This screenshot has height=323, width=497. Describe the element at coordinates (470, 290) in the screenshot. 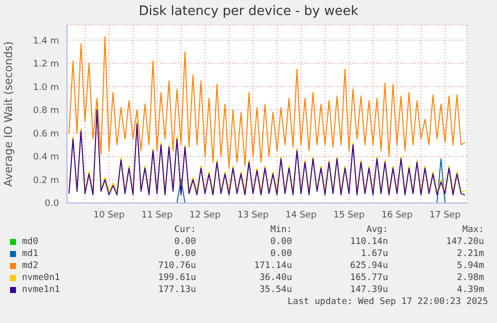

I see `text: 4.39m` at that location.